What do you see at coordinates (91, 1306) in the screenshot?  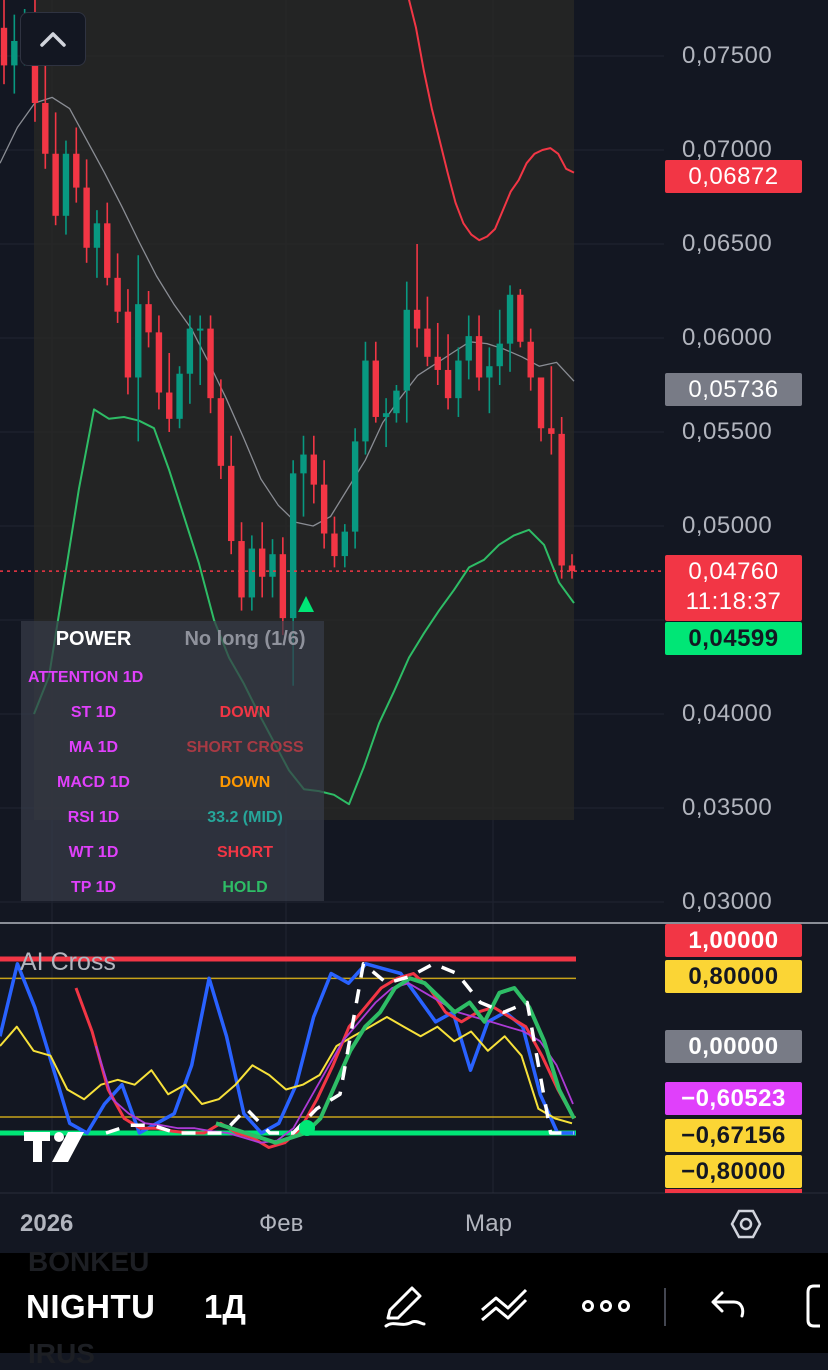 I see `symbol-selector: NIGHTU` at bounding box center [91, 1306].